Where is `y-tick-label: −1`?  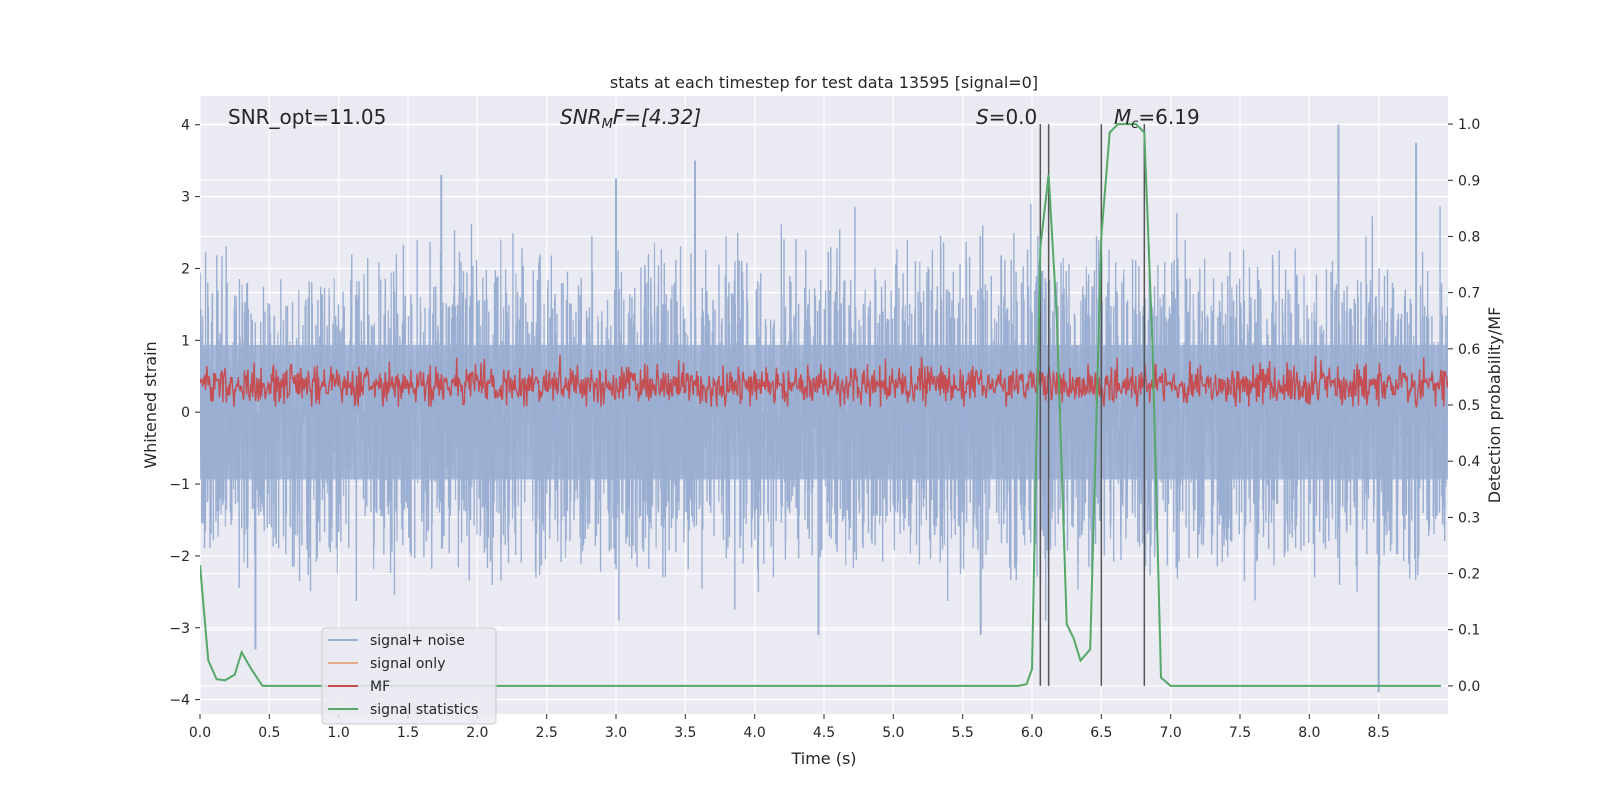 y-tick-label: −1 is located at coordinates (179, 485).